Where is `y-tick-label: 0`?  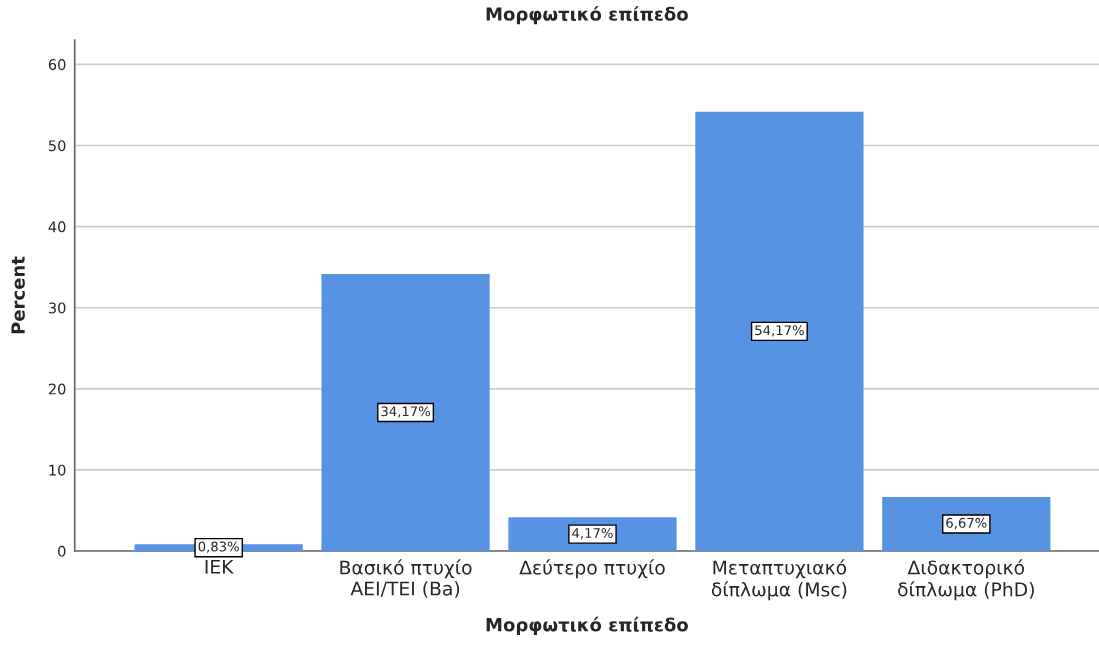
y-tick-label: 0 is located at coordinates (62, 551).